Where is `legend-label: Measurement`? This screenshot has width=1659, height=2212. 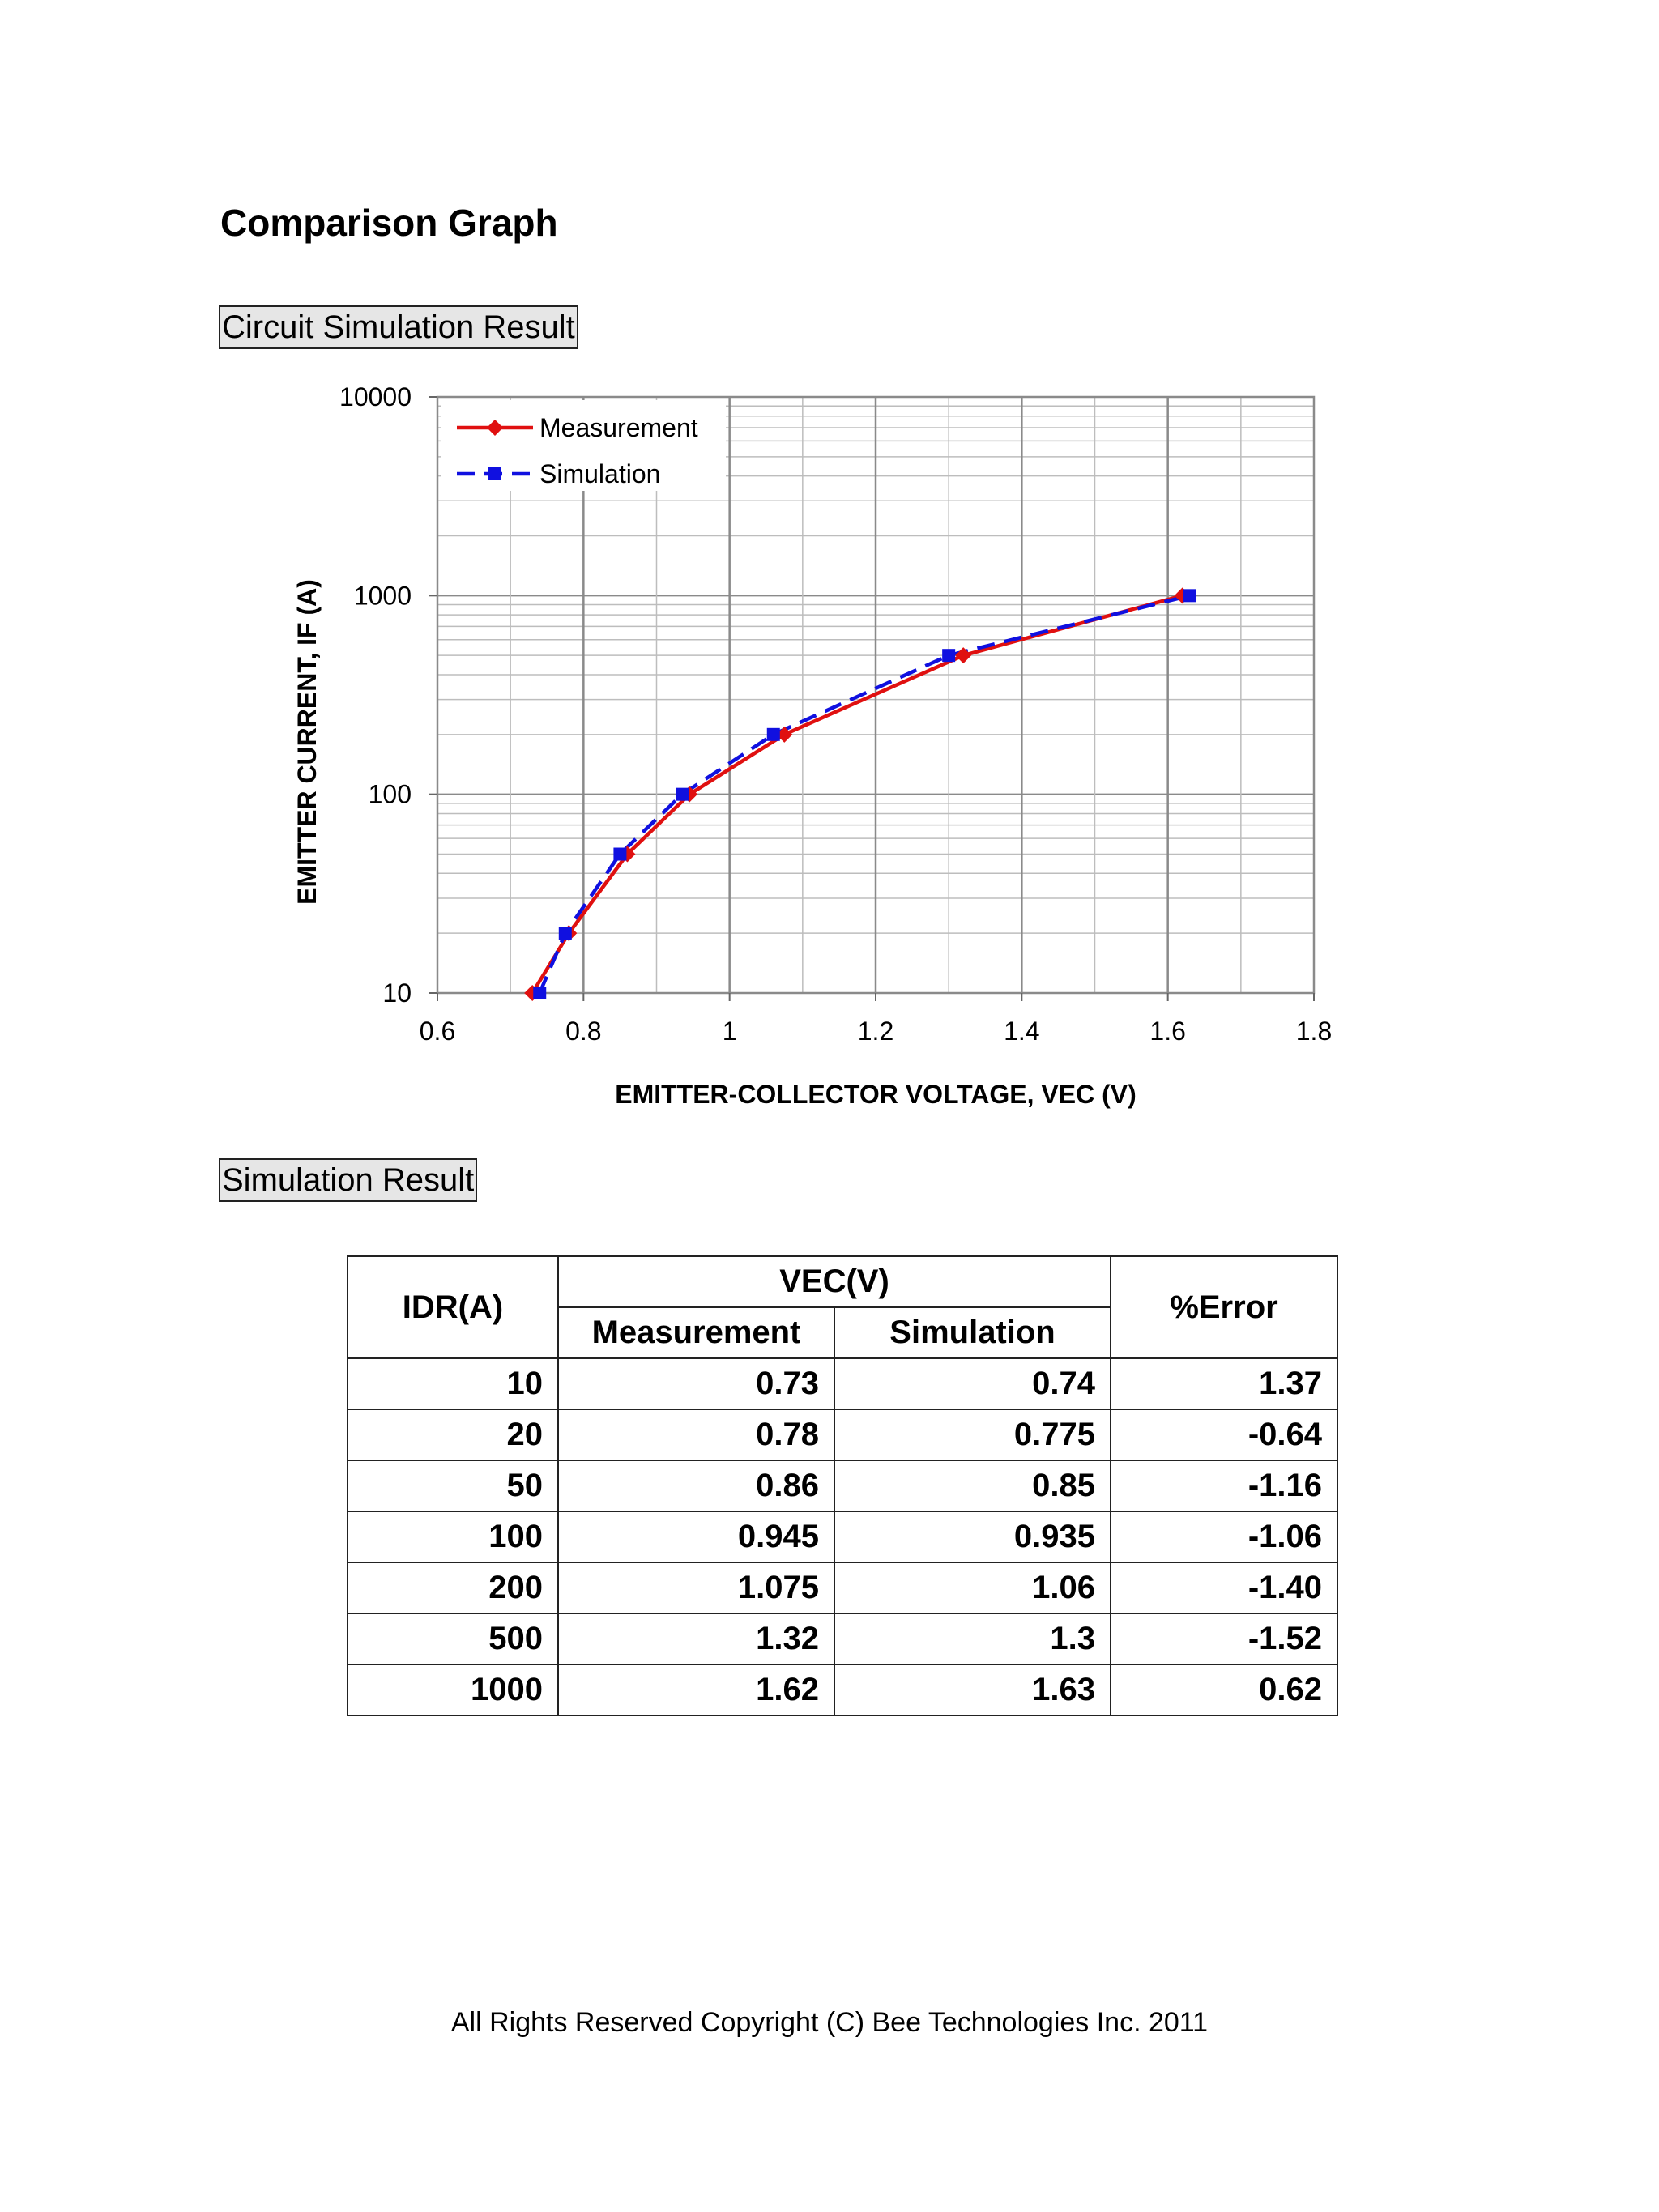
legend-label: Measurement is located at coordinates (618, 428).